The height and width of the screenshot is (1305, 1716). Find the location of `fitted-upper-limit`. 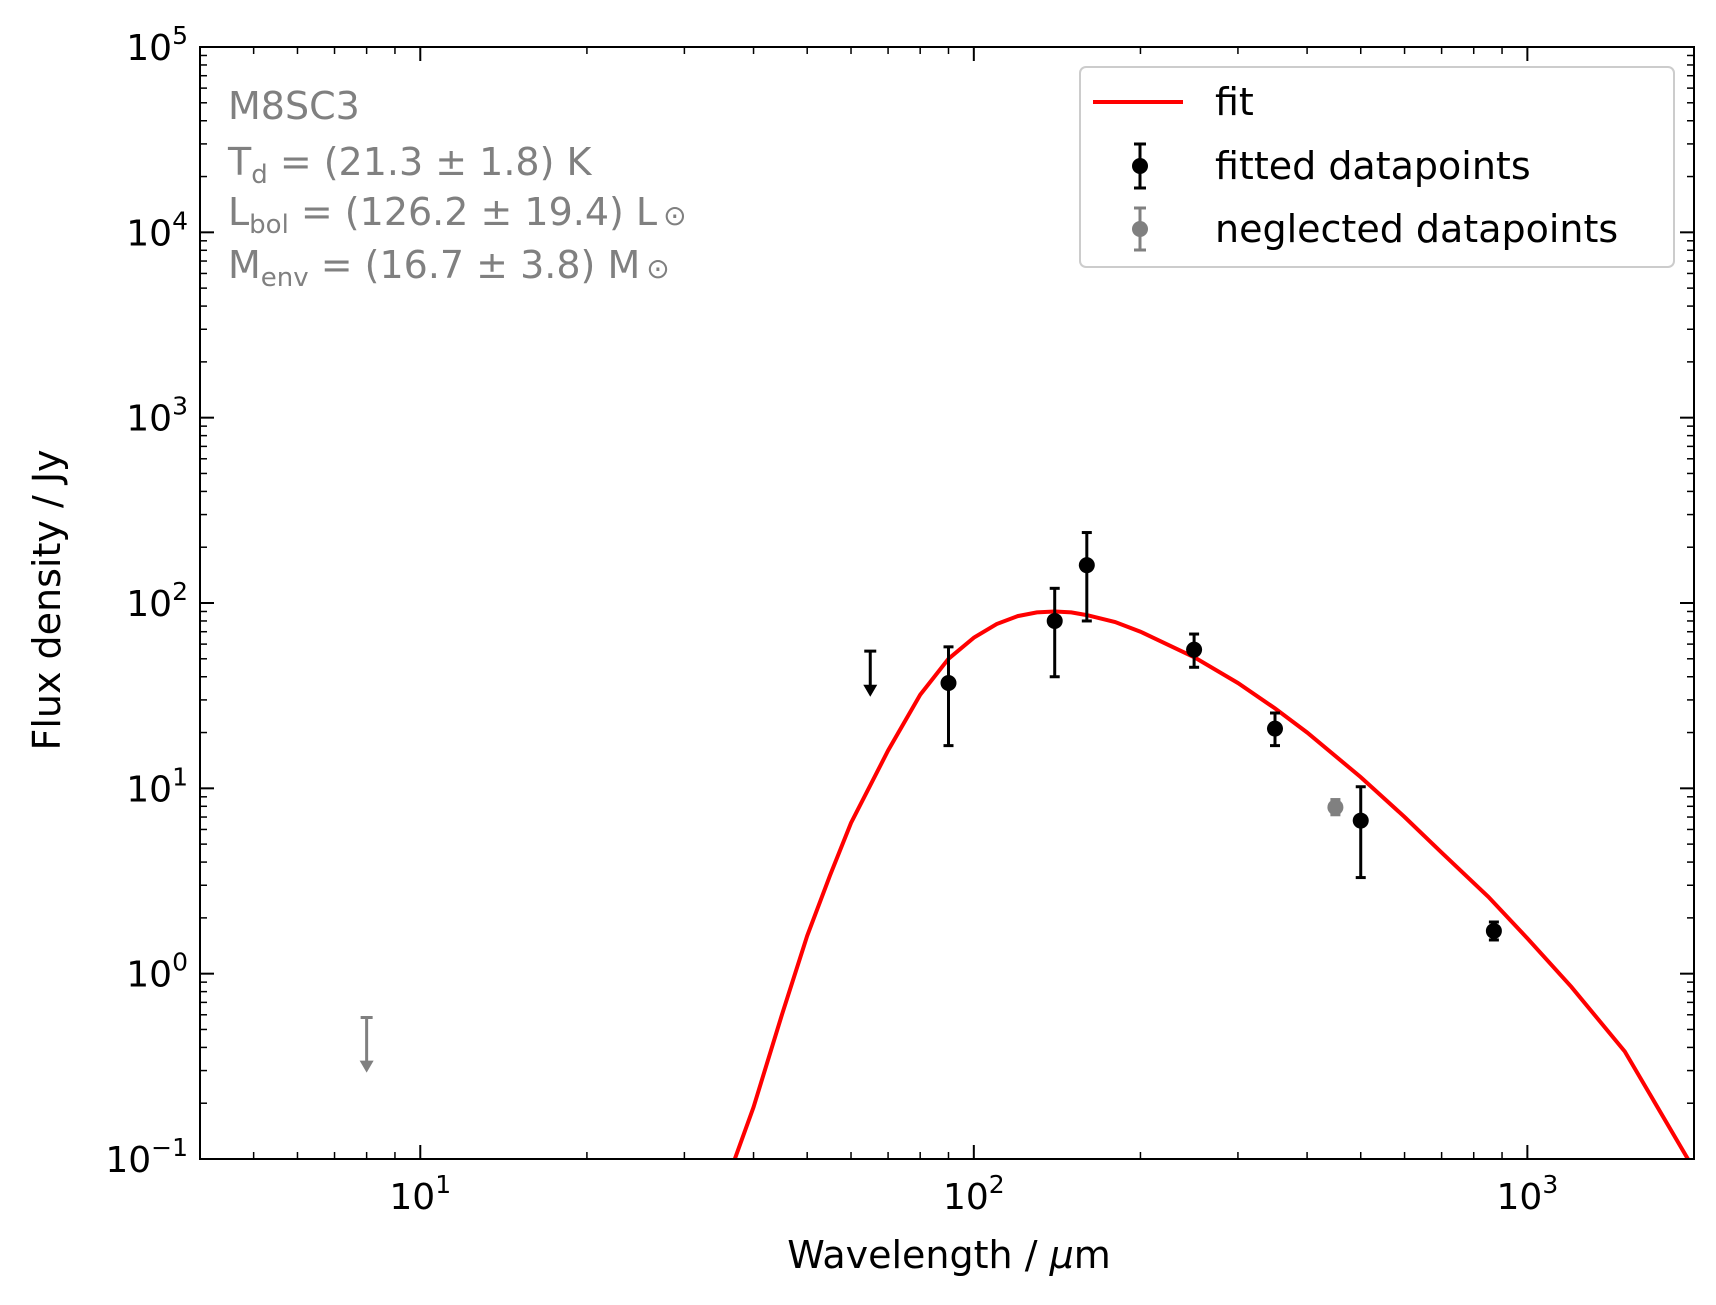

fitted-upper-limit is located at coordinates (870, 673).